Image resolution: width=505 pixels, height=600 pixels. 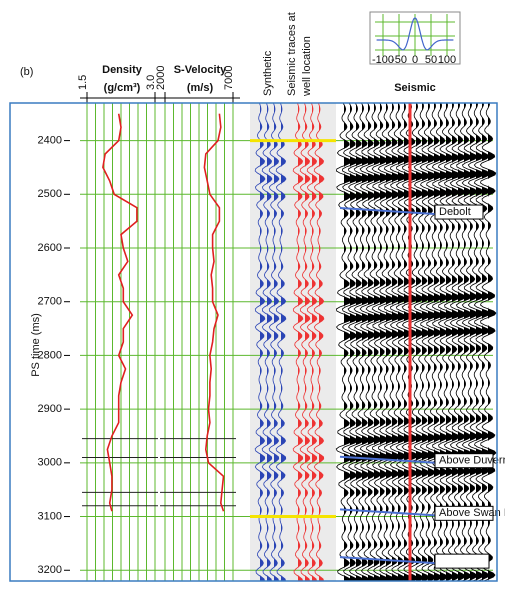 I want to click on x-tick-label: 7000, so click(x=229, y=78).